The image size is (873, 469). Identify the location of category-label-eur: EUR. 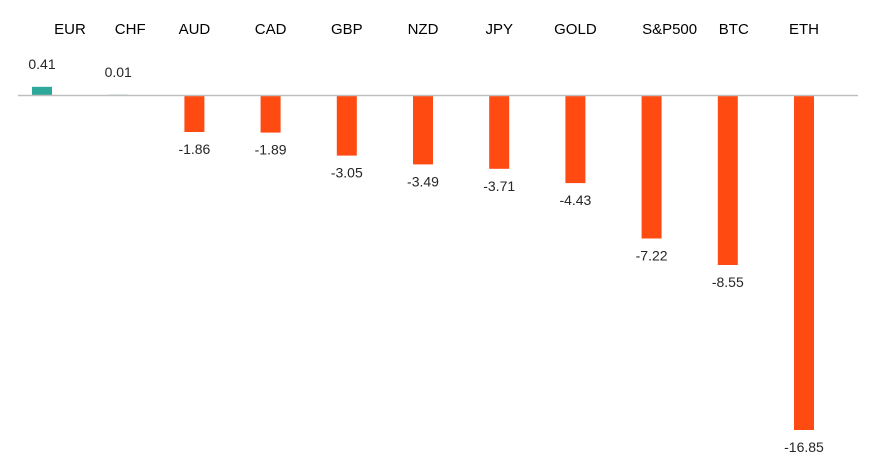
(70, 29).